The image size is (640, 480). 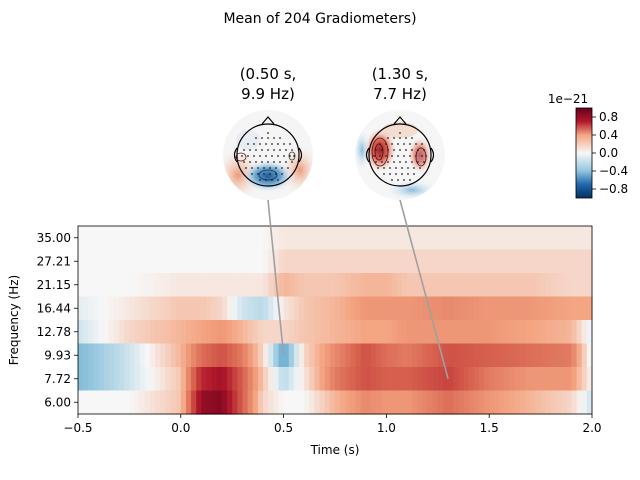 What do you see at coordinates (54, 285) in the screenshot?
I see `y-tick-label: 21.15` at bounding box center [54, 285].